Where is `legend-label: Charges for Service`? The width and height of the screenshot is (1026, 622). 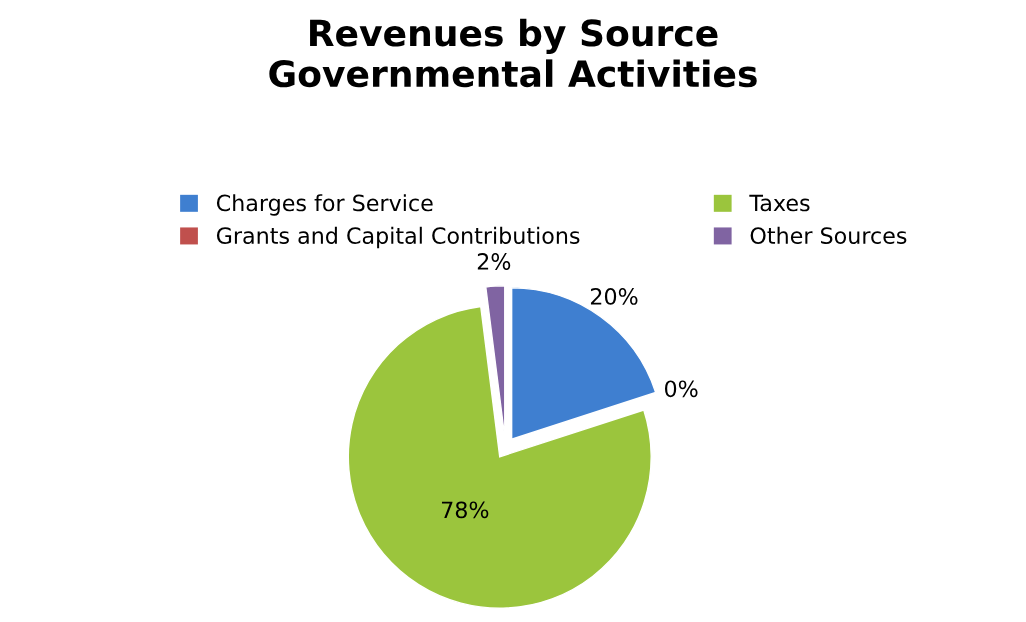 legend-label: Charges for Service is located at coordinates (324, 205).